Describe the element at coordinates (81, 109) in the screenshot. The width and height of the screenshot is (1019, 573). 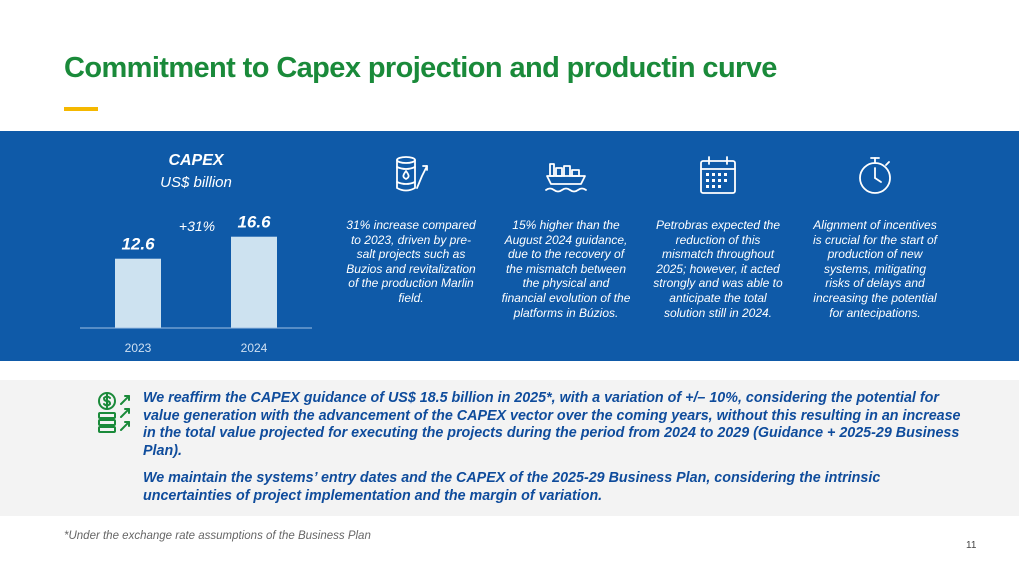
I see `title-underline` at that location.